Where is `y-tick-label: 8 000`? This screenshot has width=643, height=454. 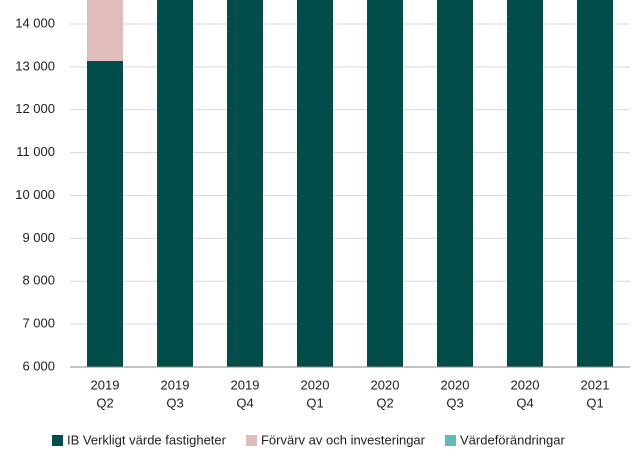 y-tick-label: 8 000 is located at coordinates (38, 280).